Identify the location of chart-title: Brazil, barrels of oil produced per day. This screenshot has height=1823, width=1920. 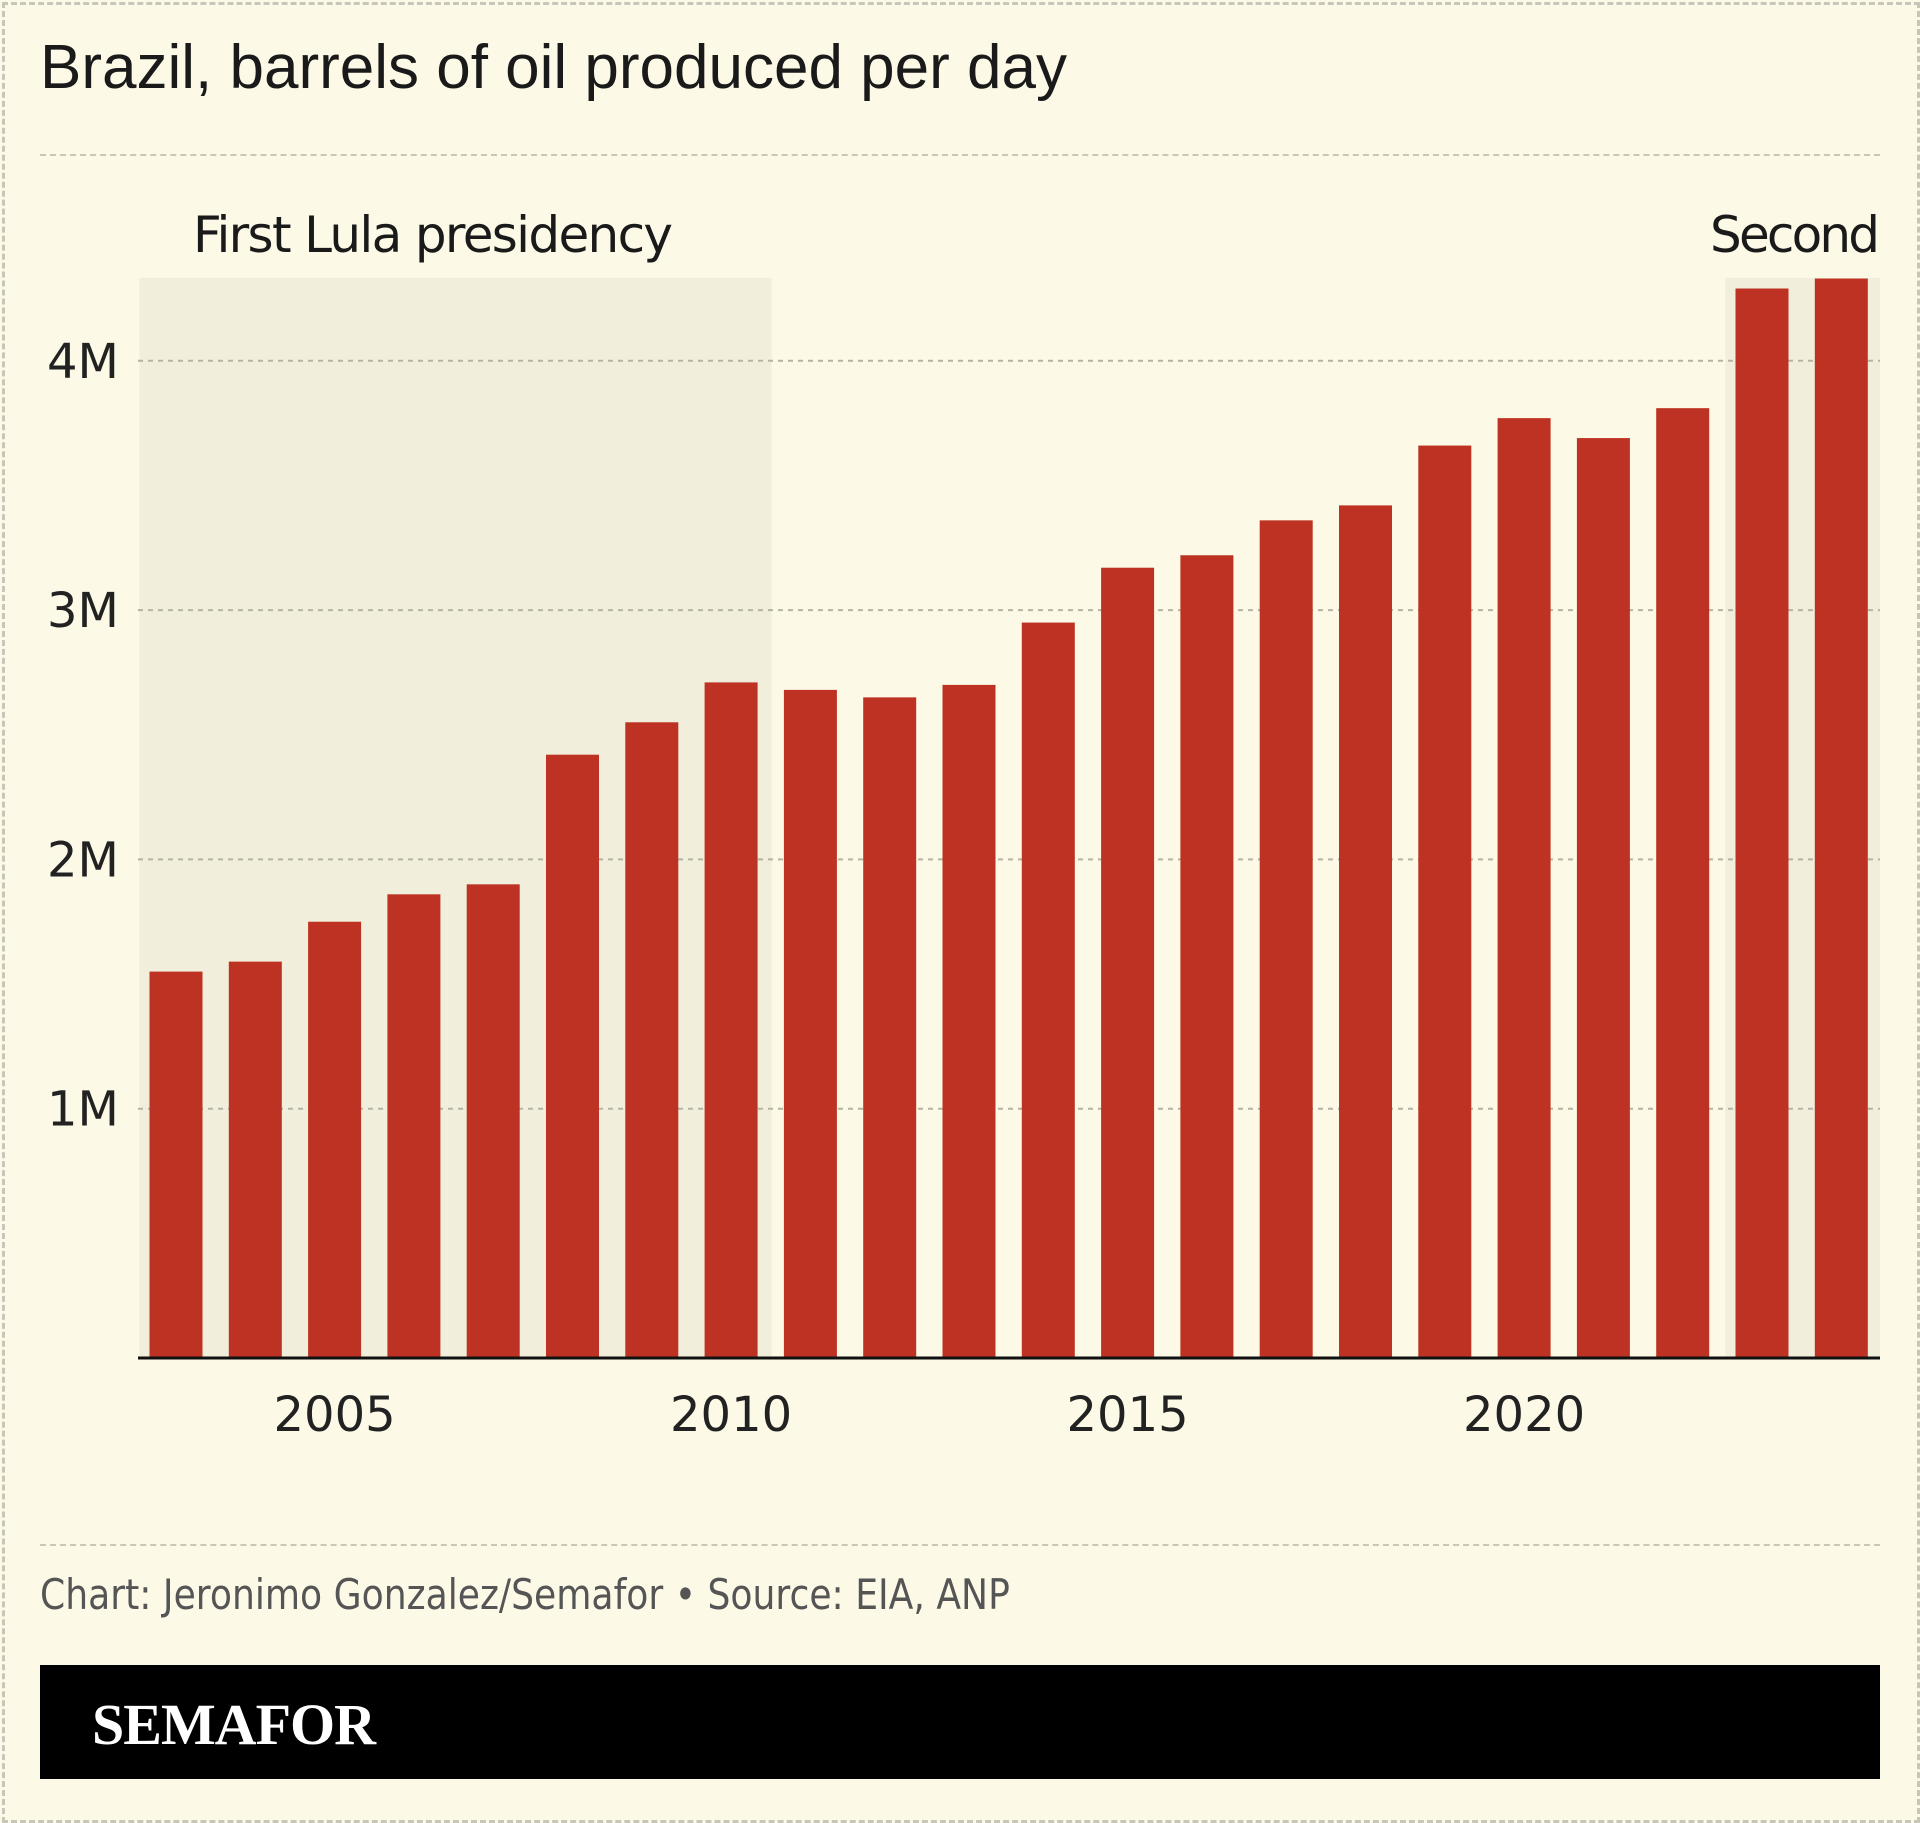
(553, 67).